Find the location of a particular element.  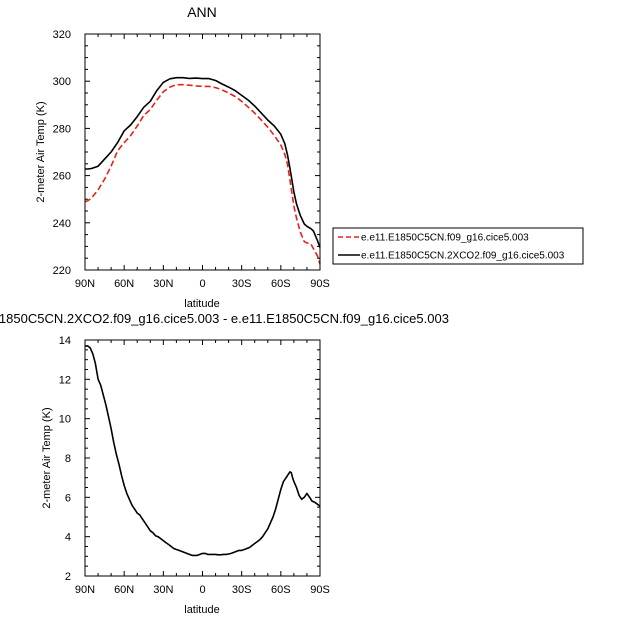

difference-line is located at coordinates (203, 451).